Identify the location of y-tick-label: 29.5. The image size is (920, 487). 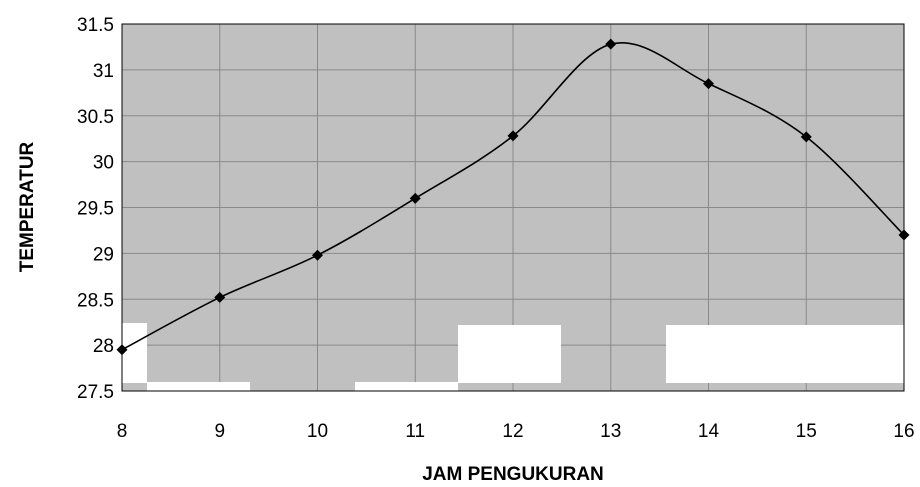
(95, 209).